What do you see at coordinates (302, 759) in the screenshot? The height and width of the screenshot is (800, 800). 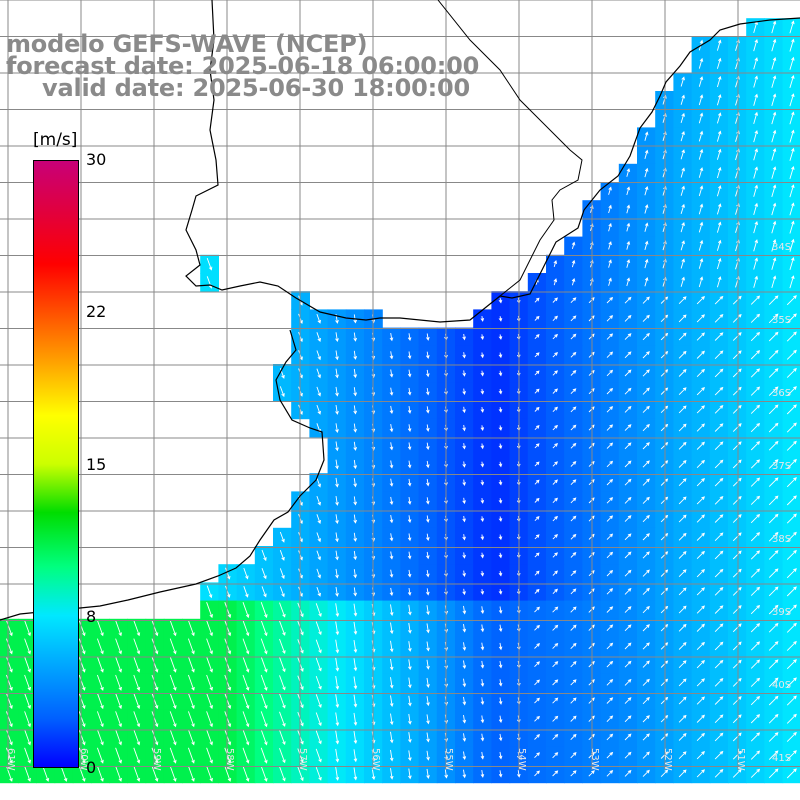 I see `lon-label-4: 57W` at bounding box center [302, 759].